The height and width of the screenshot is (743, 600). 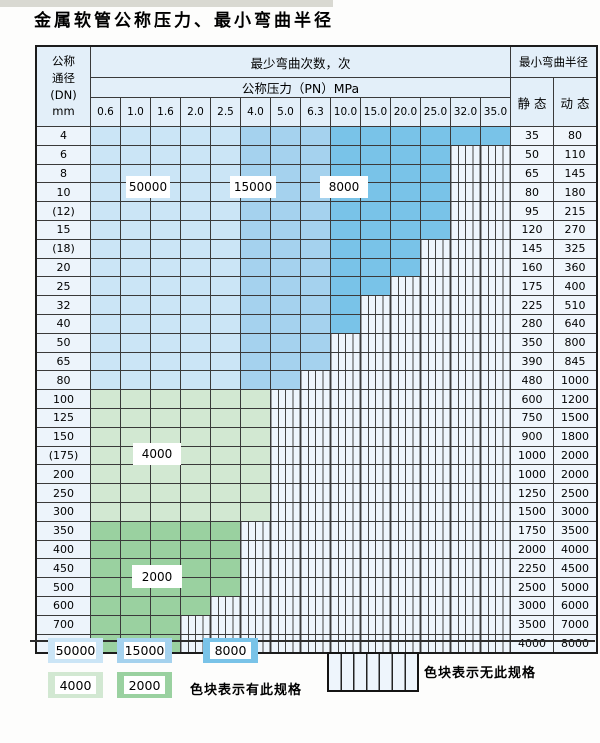 I want to click on pressure-tick-2.0: 2.0, so click(x=195, y=112).